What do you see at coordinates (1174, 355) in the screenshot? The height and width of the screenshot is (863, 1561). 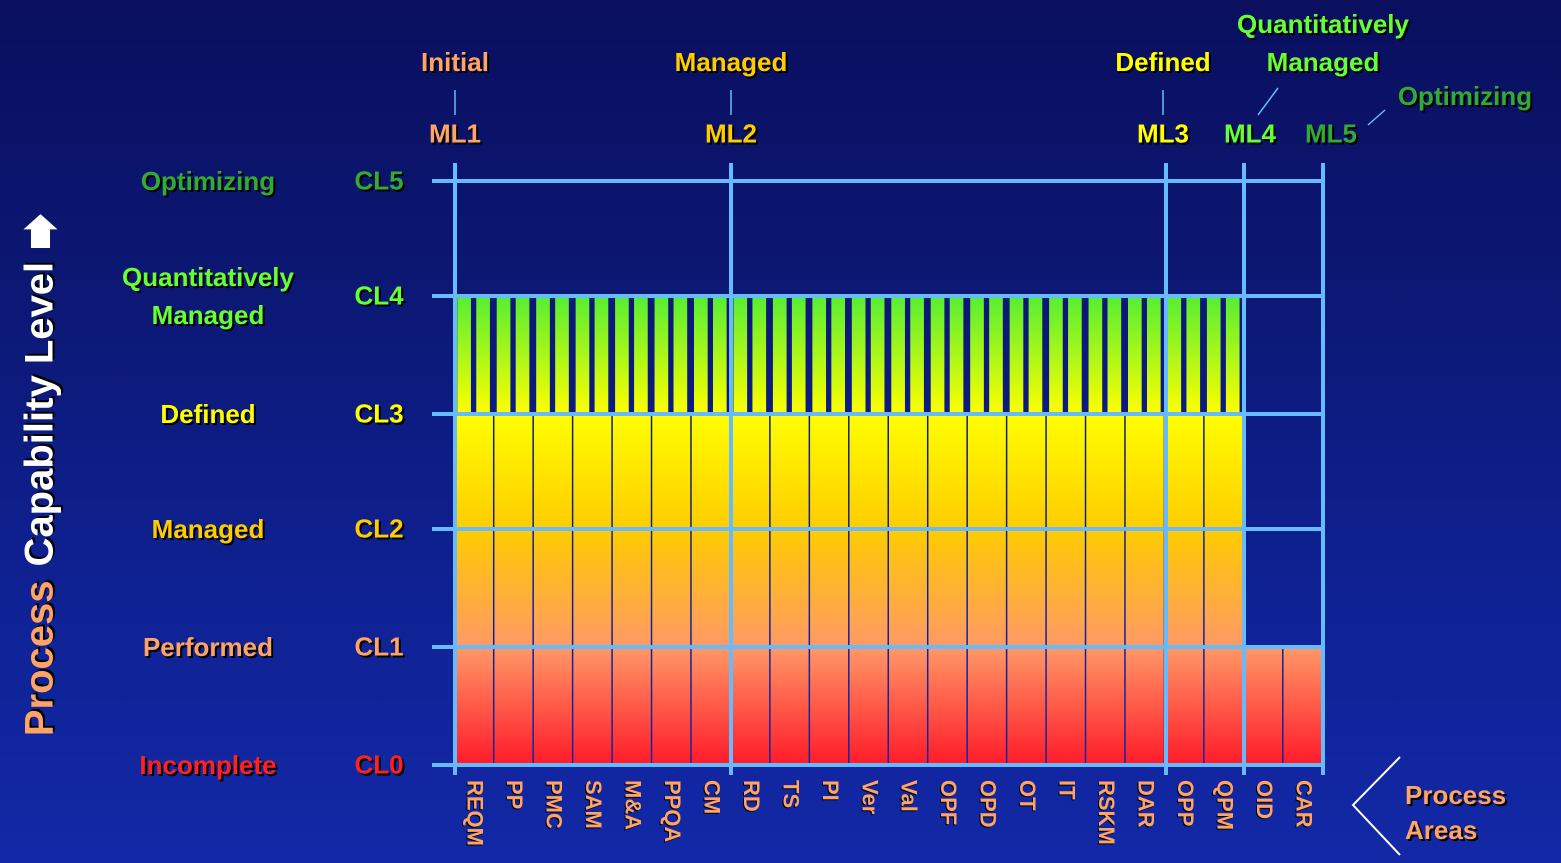 I see `bar-cl4a-opp` at bounding box center [1174, 355].